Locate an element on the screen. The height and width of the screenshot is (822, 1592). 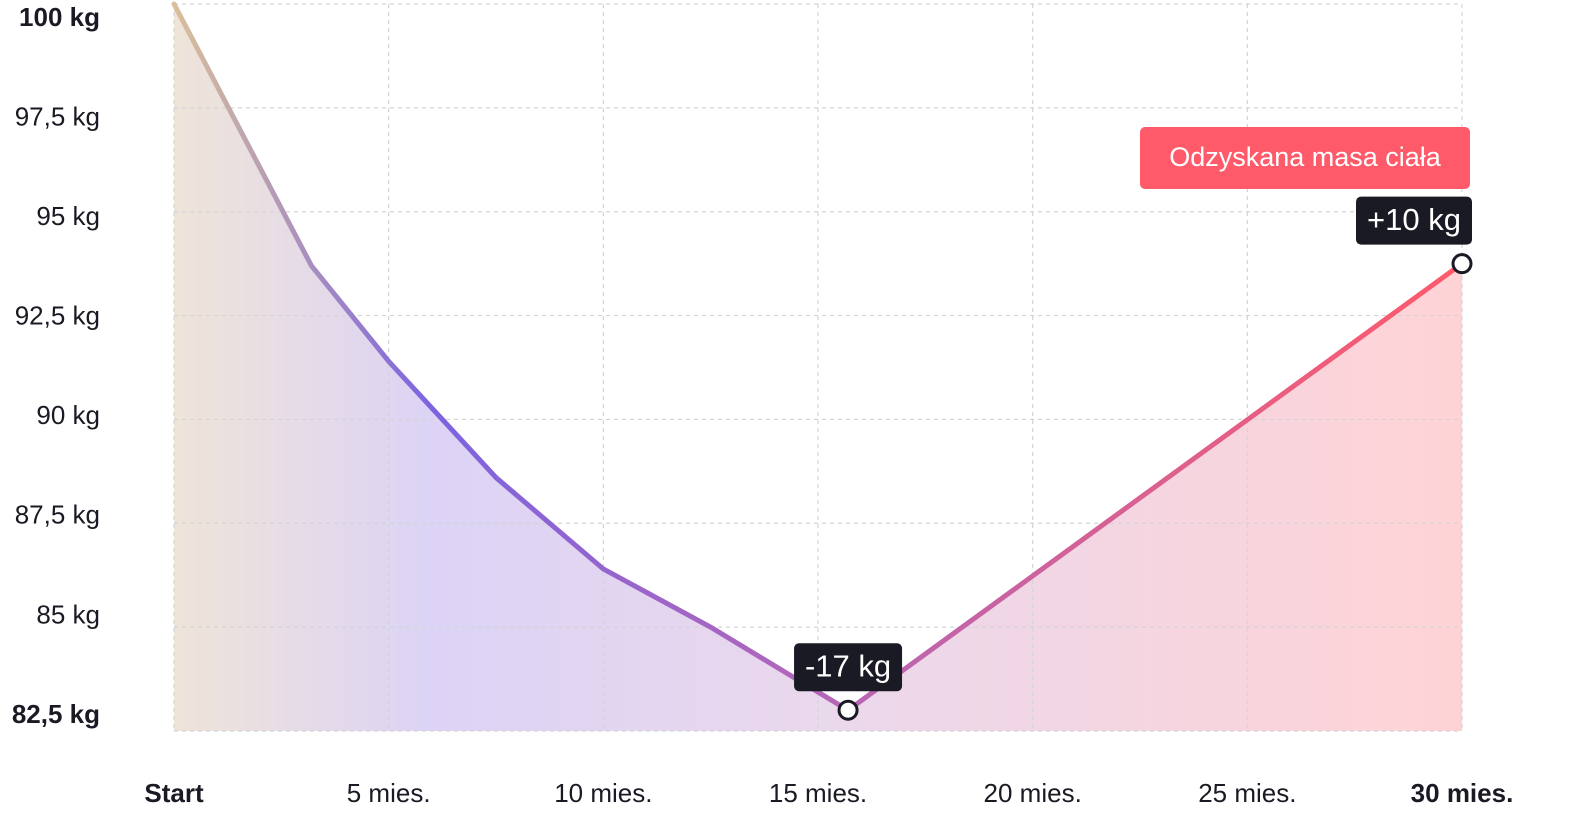
y-tick-label: 97,5 kg is located at coordinates (57, 116).